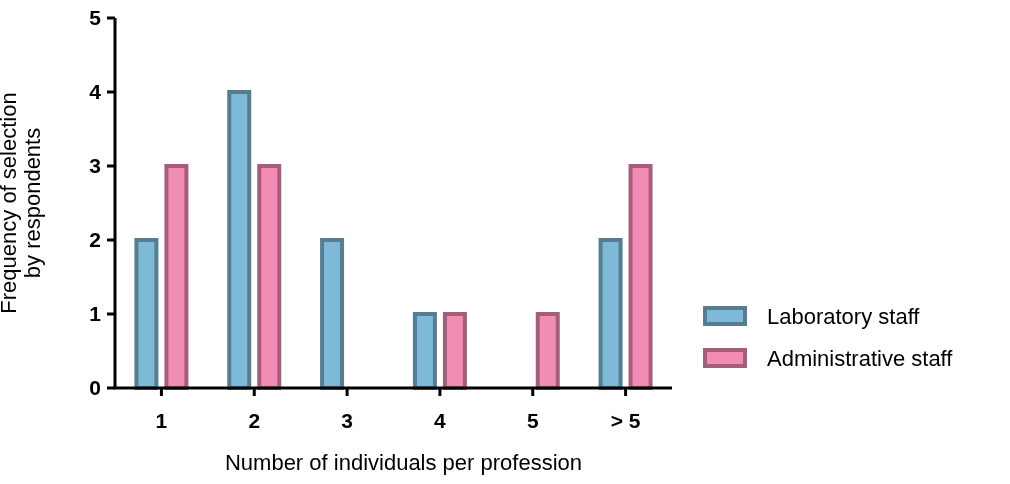 The height and width of the screenshot is (484, 1010). Describe the element at coordinates (95, 240) in the screenshot. I see `y-tick-label: 2` at that location.